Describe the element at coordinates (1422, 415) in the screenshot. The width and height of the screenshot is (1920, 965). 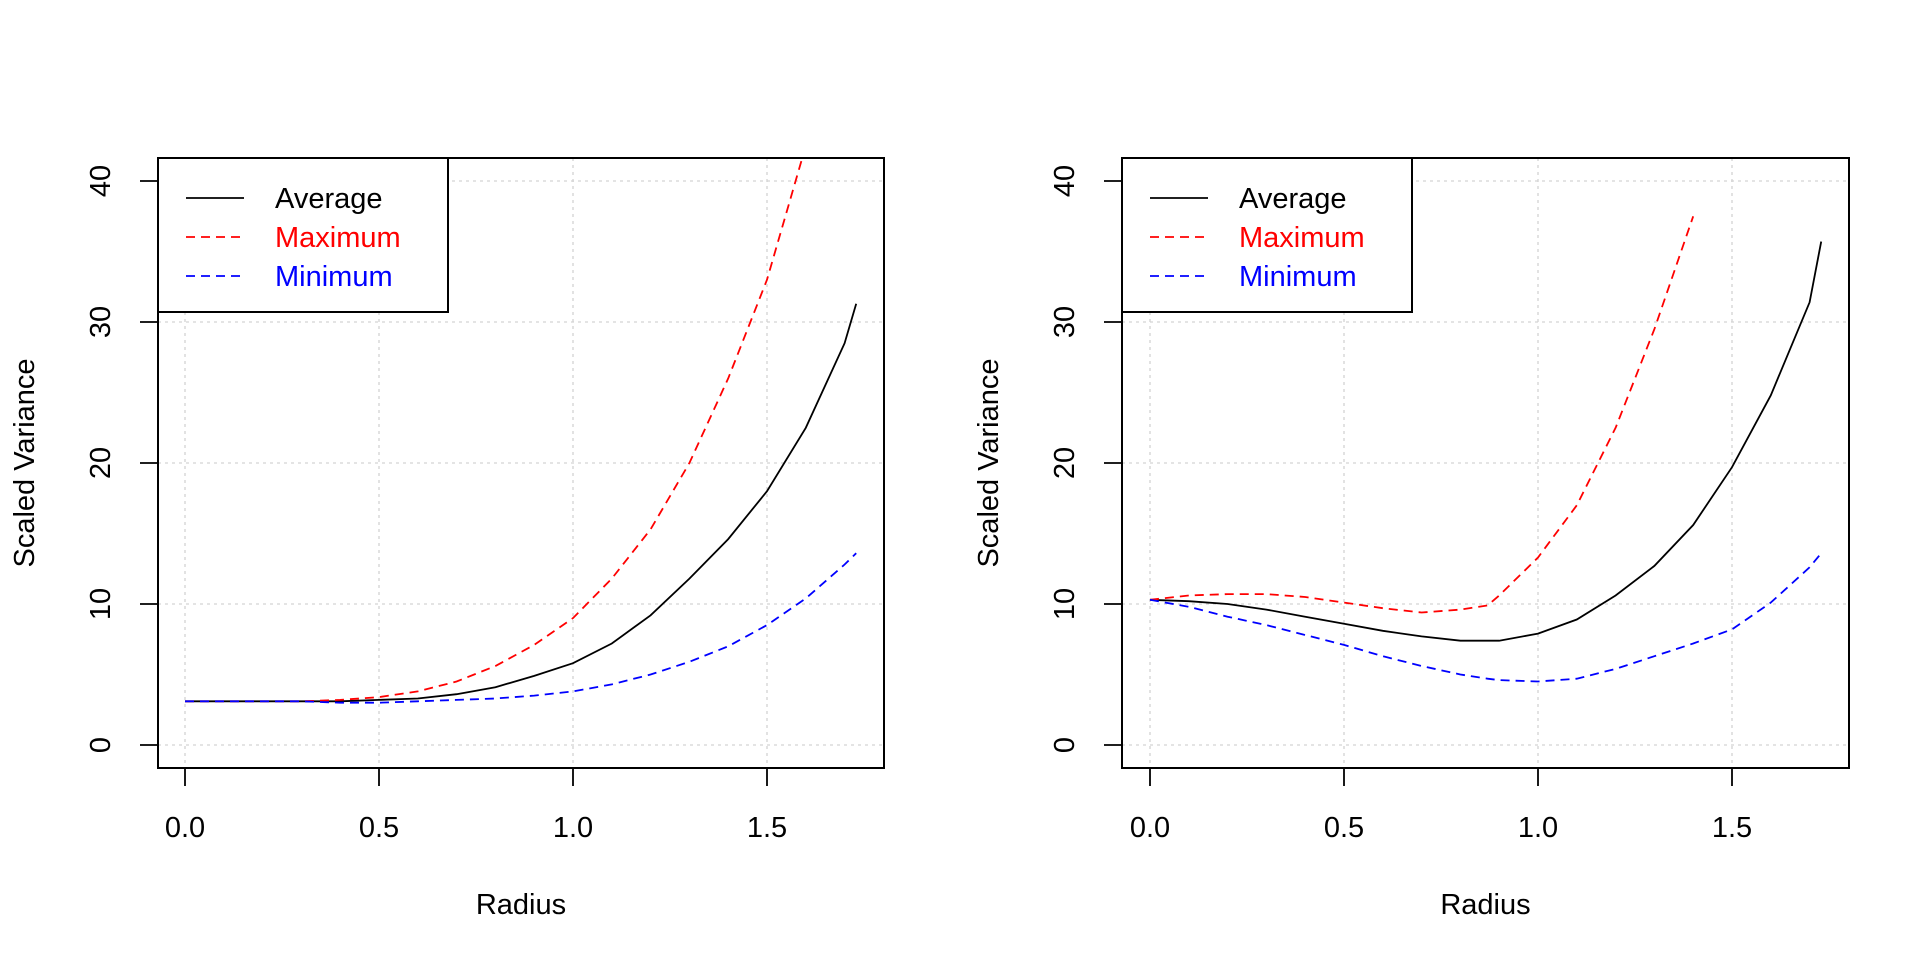
I see `series-line-maximum` at that location.